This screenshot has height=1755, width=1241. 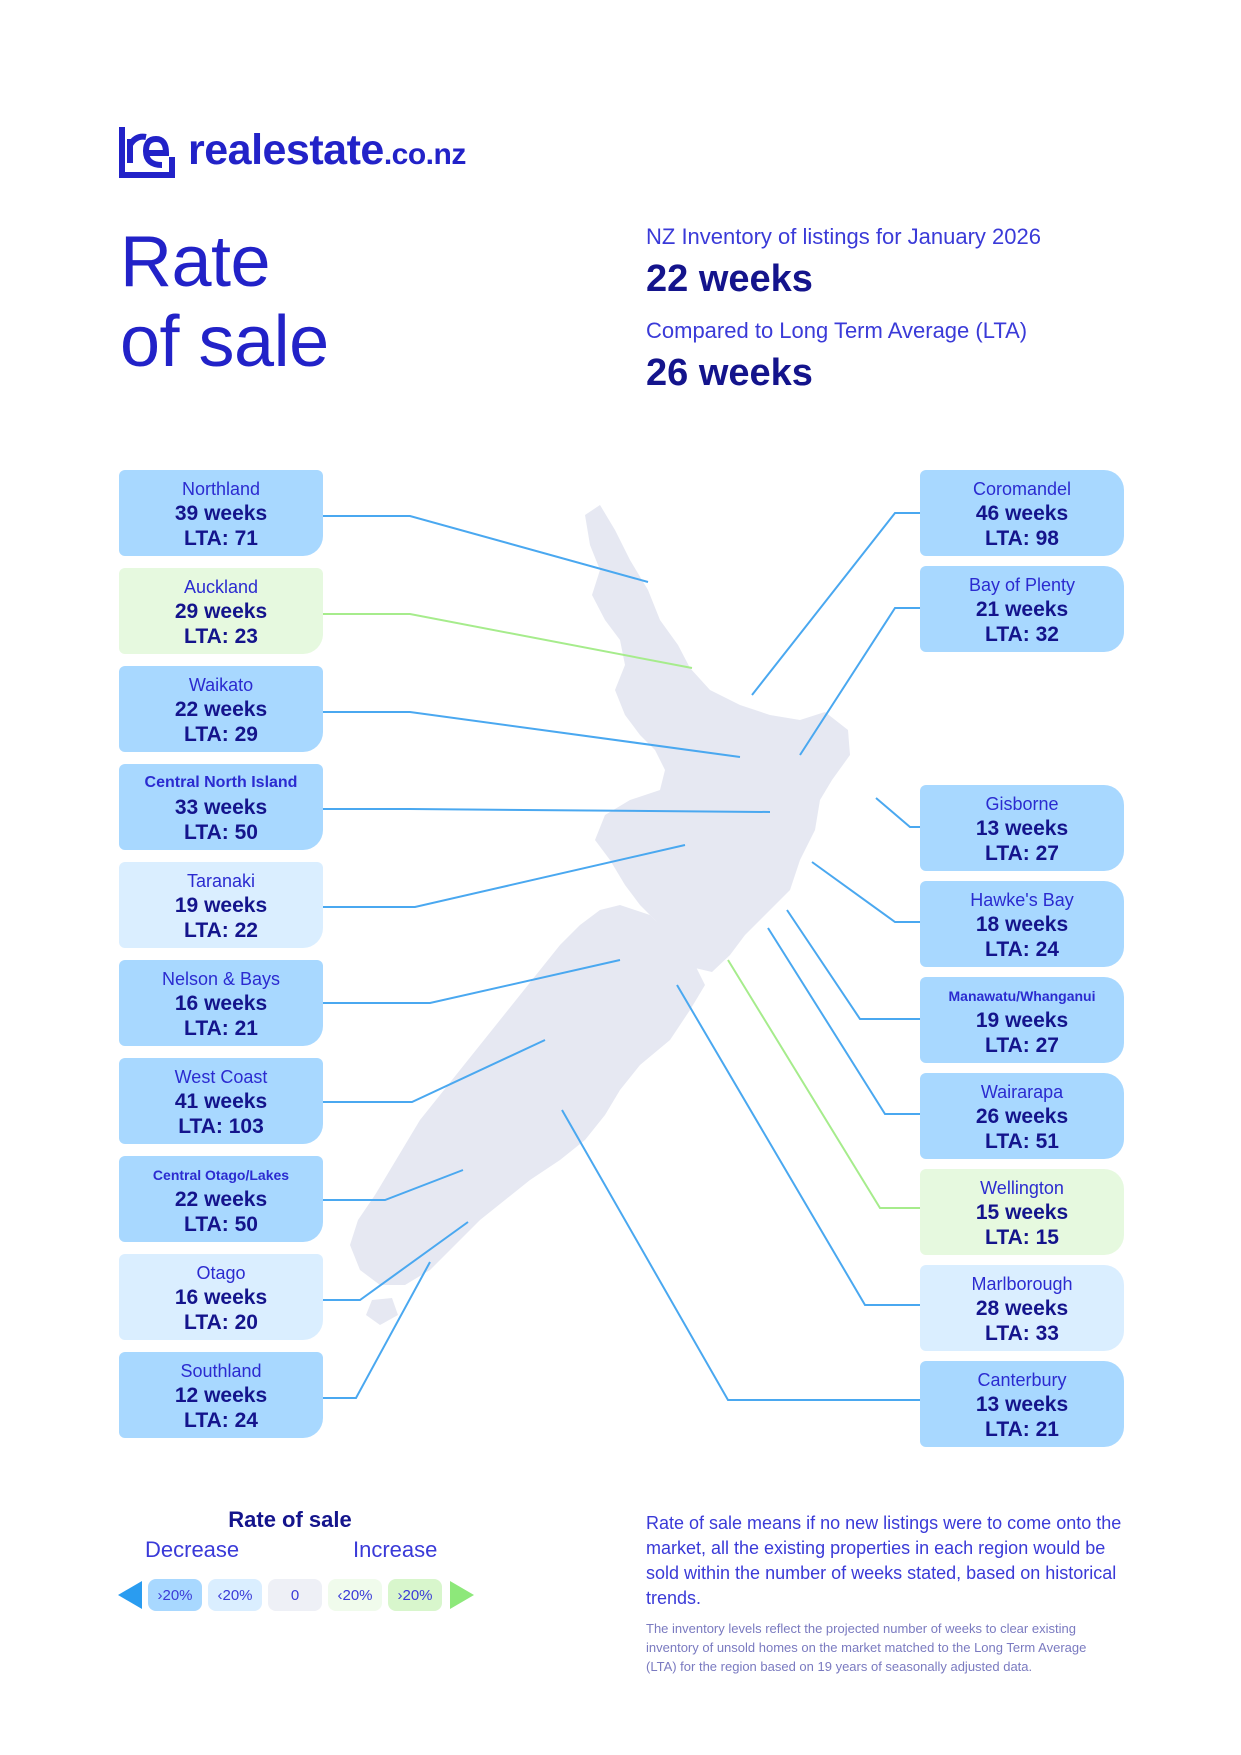 I want to click on region-card-southland: Southland 12 weeks LTA: 24, so click(x=221, y=1395).